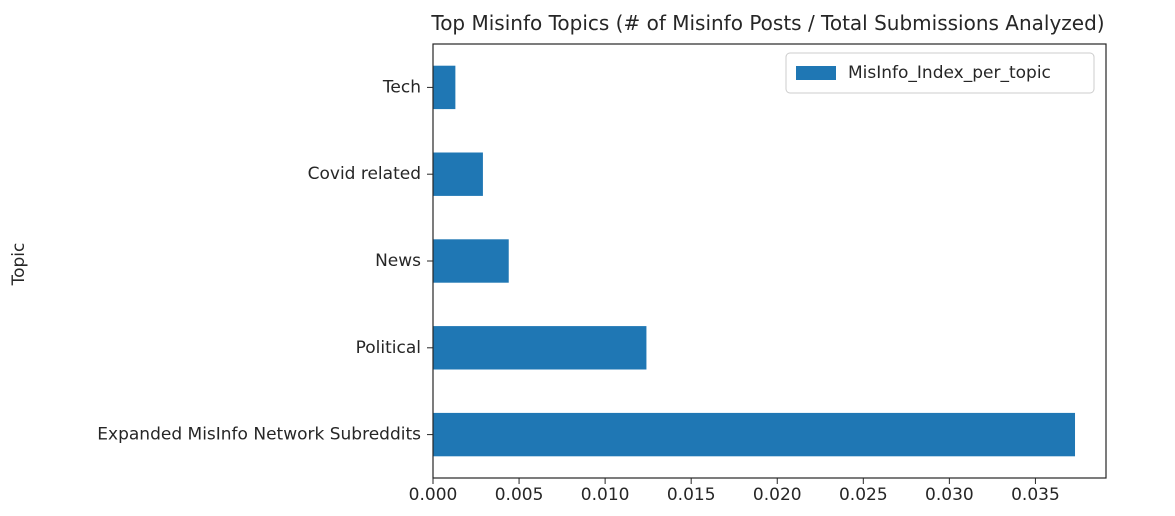 The image size is (1175, 516). I want to click on legend-frame, so click(940, 73).